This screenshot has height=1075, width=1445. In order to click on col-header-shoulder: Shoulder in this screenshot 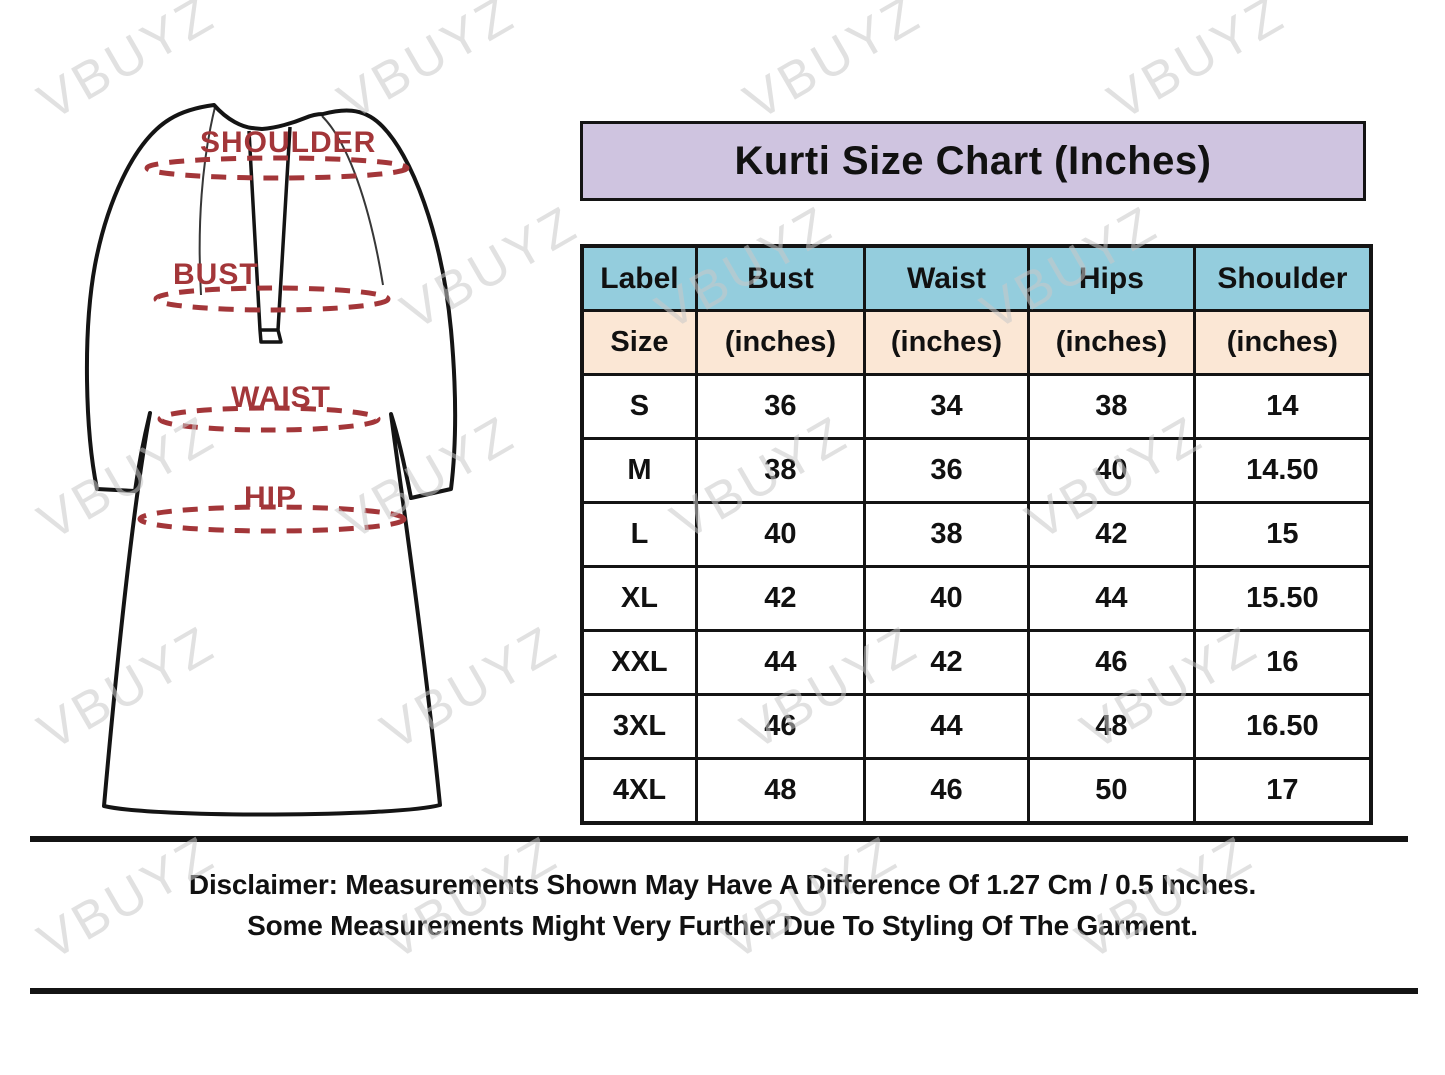, I will do `click(1282, 278)`.